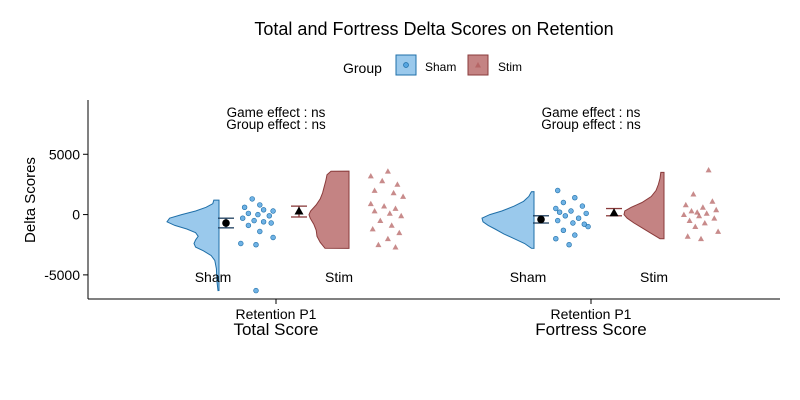 The height and width of the screenshot is (400, 800). Describe the element at coordinates (64, 154) in the screenshot. I see `y-tick-label: 5000` at that location.